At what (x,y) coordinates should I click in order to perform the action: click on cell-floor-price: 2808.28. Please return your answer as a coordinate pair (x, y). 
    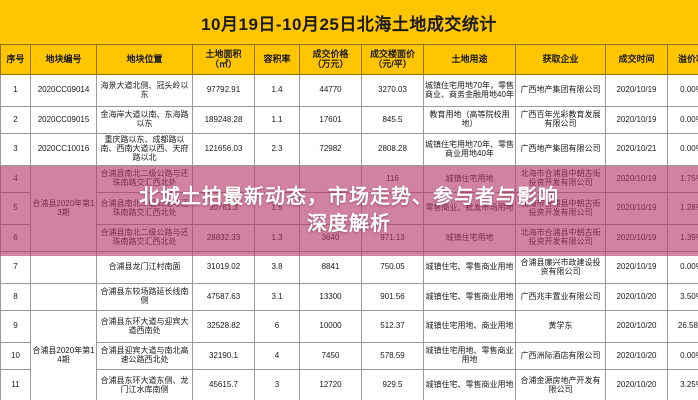
    Looking at the image, I should click on (392, 149).